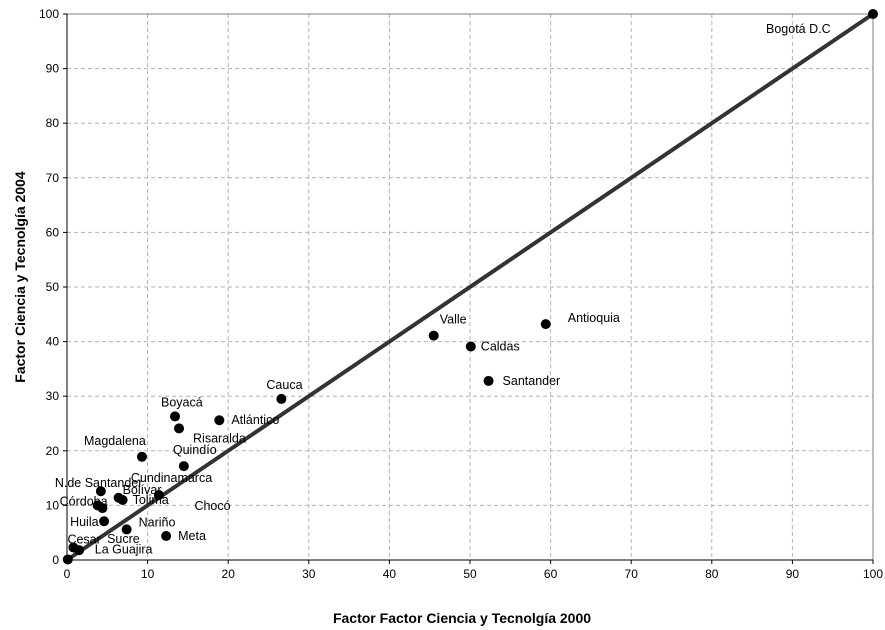  I want to click on y-tick-label: 100, so click(49, 14).